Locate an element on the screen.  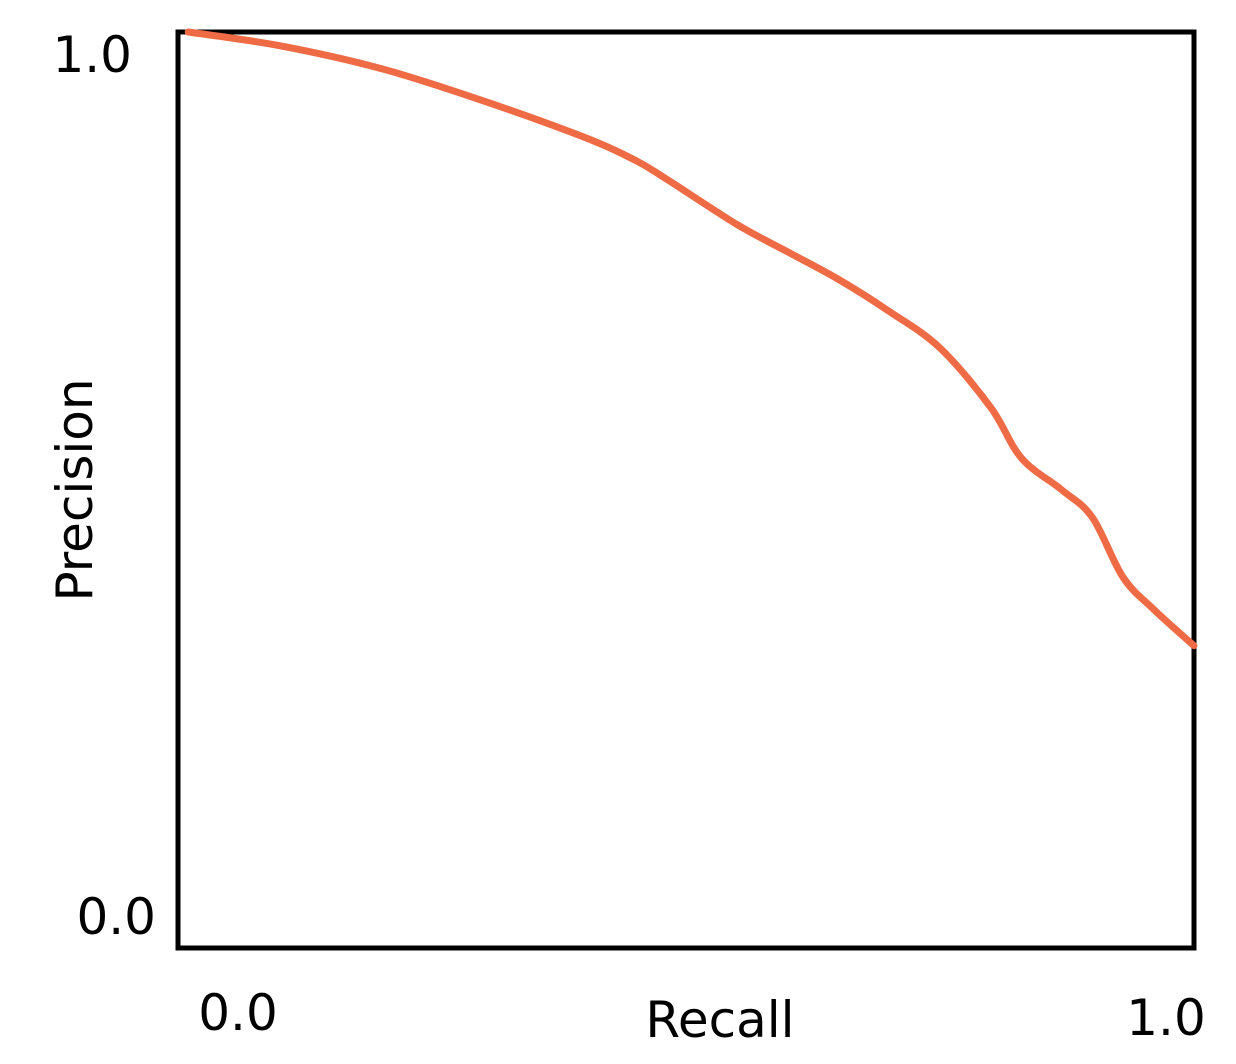
x-tick-label-right: 1.0 is located at coordinates (1166, 1018).